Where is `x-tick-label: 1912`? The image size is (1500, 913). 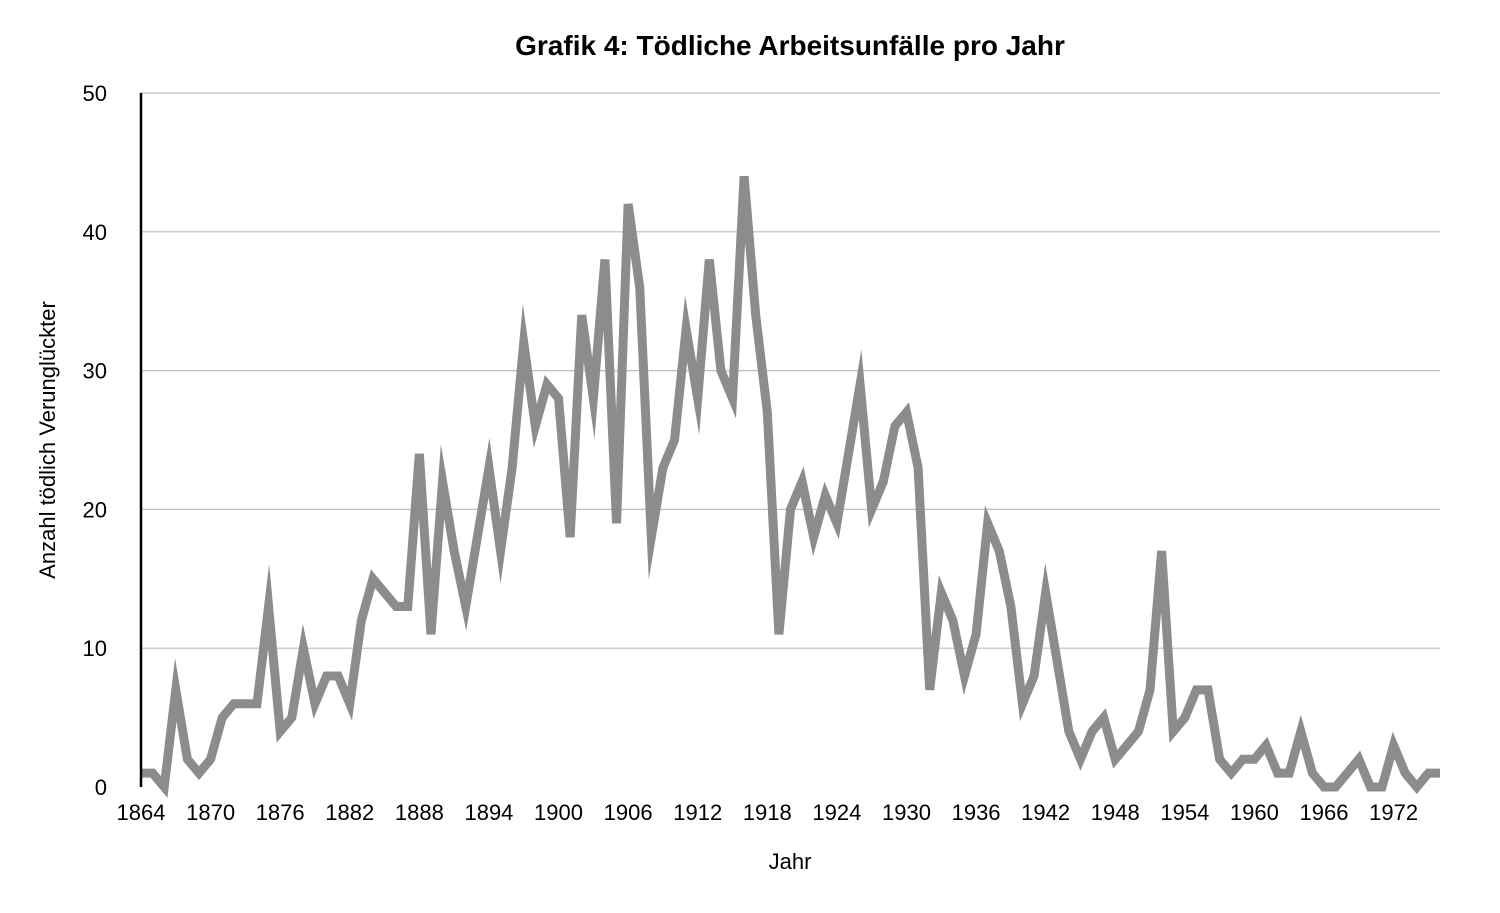 x-tick-label: 1912 is located at coordinates (697, 812).